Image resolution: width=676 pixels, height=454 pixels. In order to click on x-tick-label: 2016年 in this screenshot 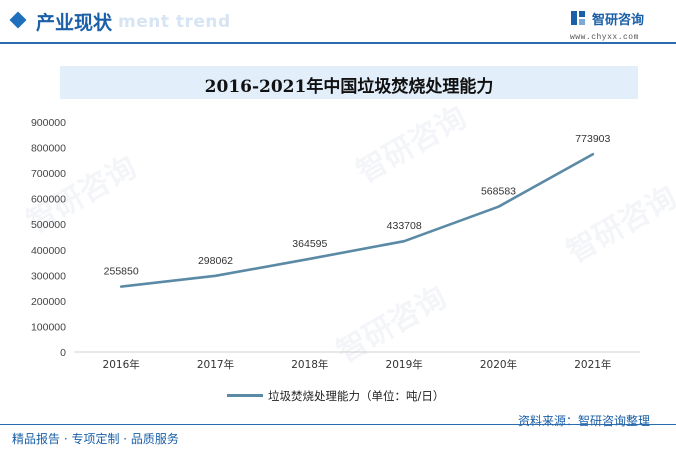, I will do `click(121, 364)`.